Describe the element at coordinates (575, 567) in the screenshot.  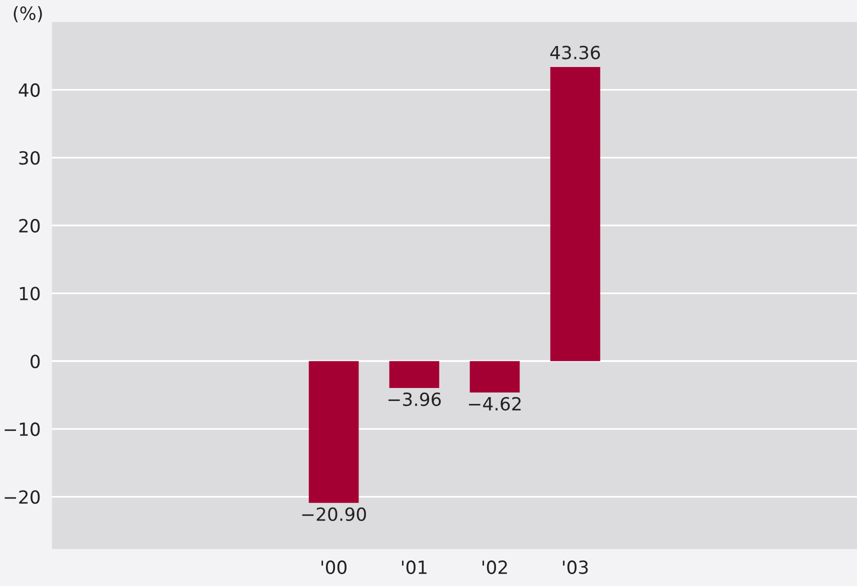
I see `x-tick-label: '03` at that location.